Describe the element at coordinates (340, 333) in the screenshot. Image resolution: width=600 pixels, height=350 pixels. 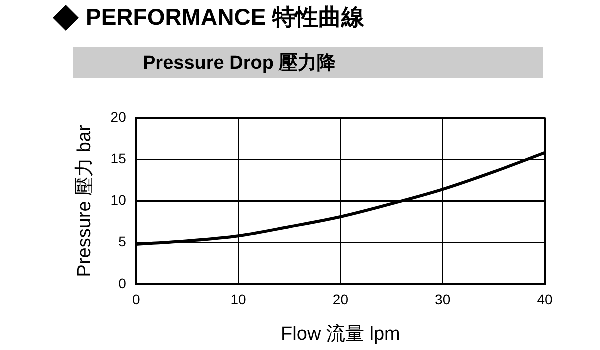
I see `x-axis-title: Flow 流量 lpm` at that location.